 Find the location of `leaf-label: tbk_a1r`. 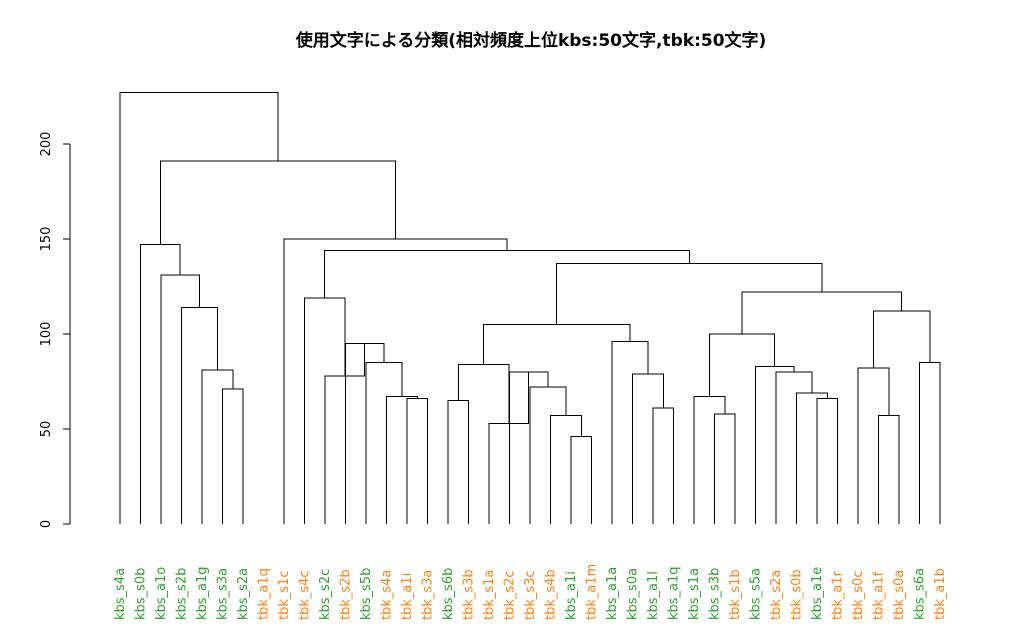

leaf-label: tbk_a1r is located at coordinates (838, 595).